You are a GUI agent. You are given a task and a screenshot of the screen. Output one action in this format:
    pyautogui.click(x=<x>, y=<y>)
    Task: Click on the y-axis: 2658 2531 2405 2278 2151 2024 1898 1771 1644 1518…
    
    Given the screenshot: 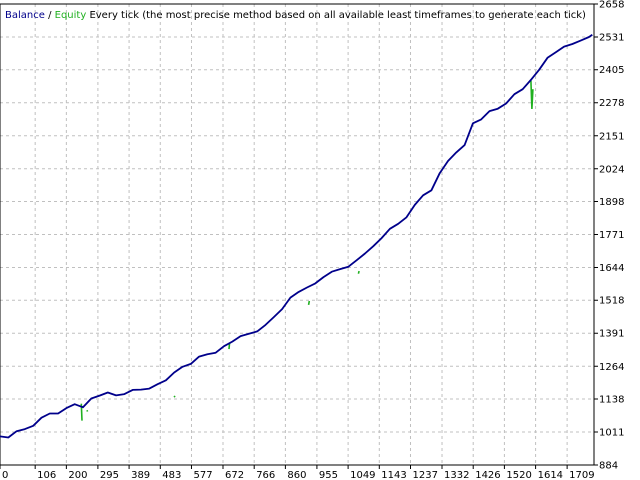 What is the action you would take?
    pyautogui.click(x=609, y=236)
    